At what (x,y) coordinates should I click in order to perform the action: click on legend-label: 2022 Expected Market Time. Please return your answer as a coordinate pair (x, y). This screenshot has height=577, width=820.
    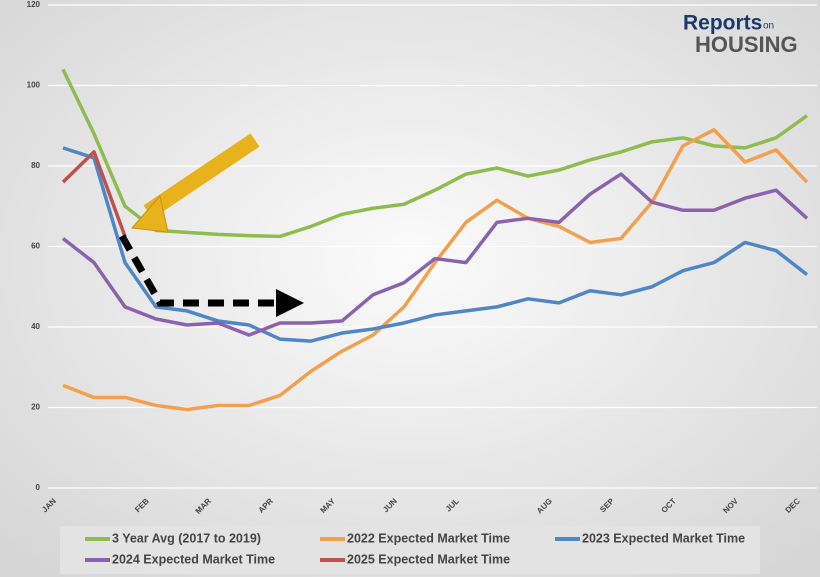
    Looking at the image, I should click on (428, 538).